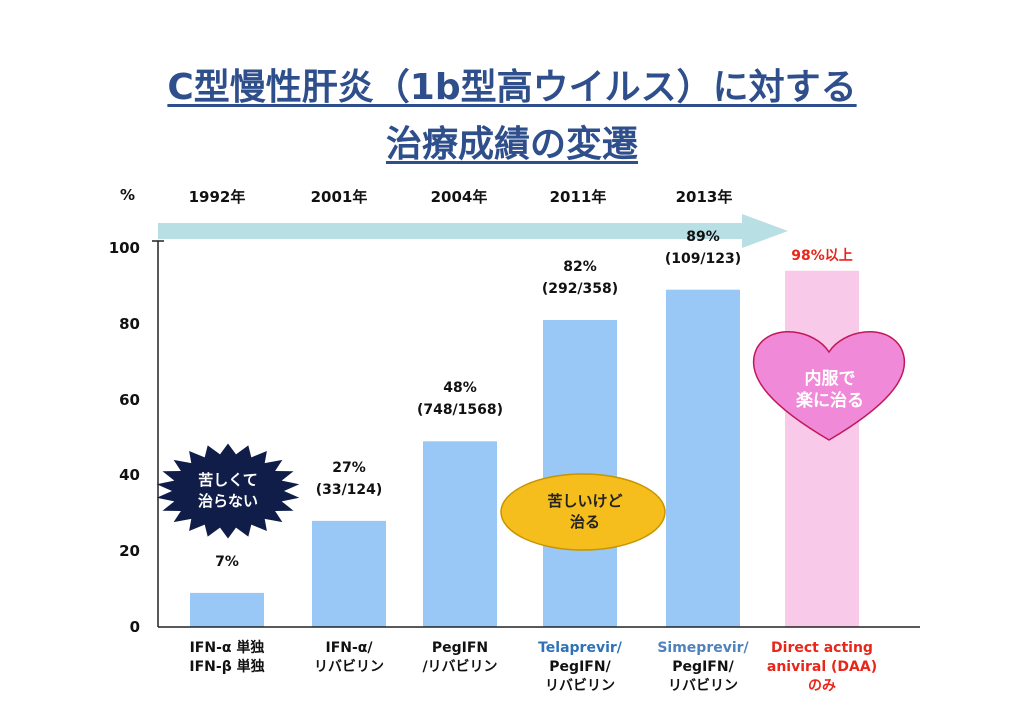 This screenshot has width=1024, height=724. I want to click on value-label-3-line-1: 48%, so click(460, 388).